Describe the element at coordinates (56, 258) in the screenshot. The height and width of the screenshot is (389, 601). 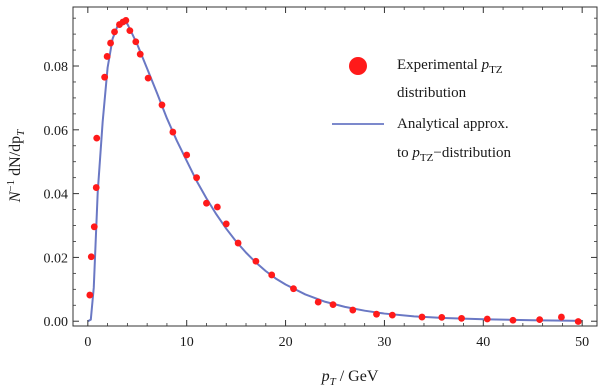
I see `y-tick-label: 0.02` at that location.